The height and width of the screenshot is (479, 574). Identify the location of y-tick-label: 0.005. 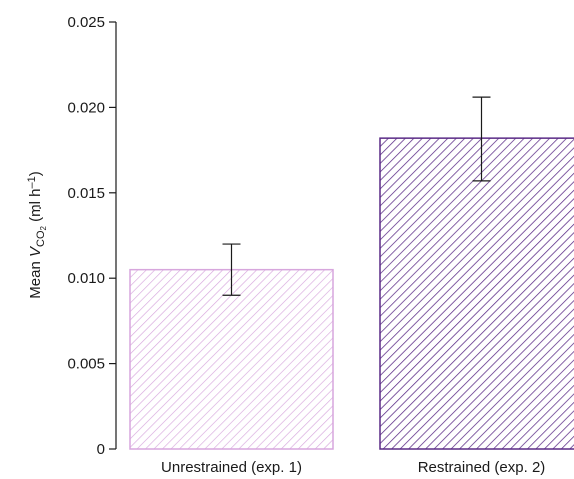
(86, 364).